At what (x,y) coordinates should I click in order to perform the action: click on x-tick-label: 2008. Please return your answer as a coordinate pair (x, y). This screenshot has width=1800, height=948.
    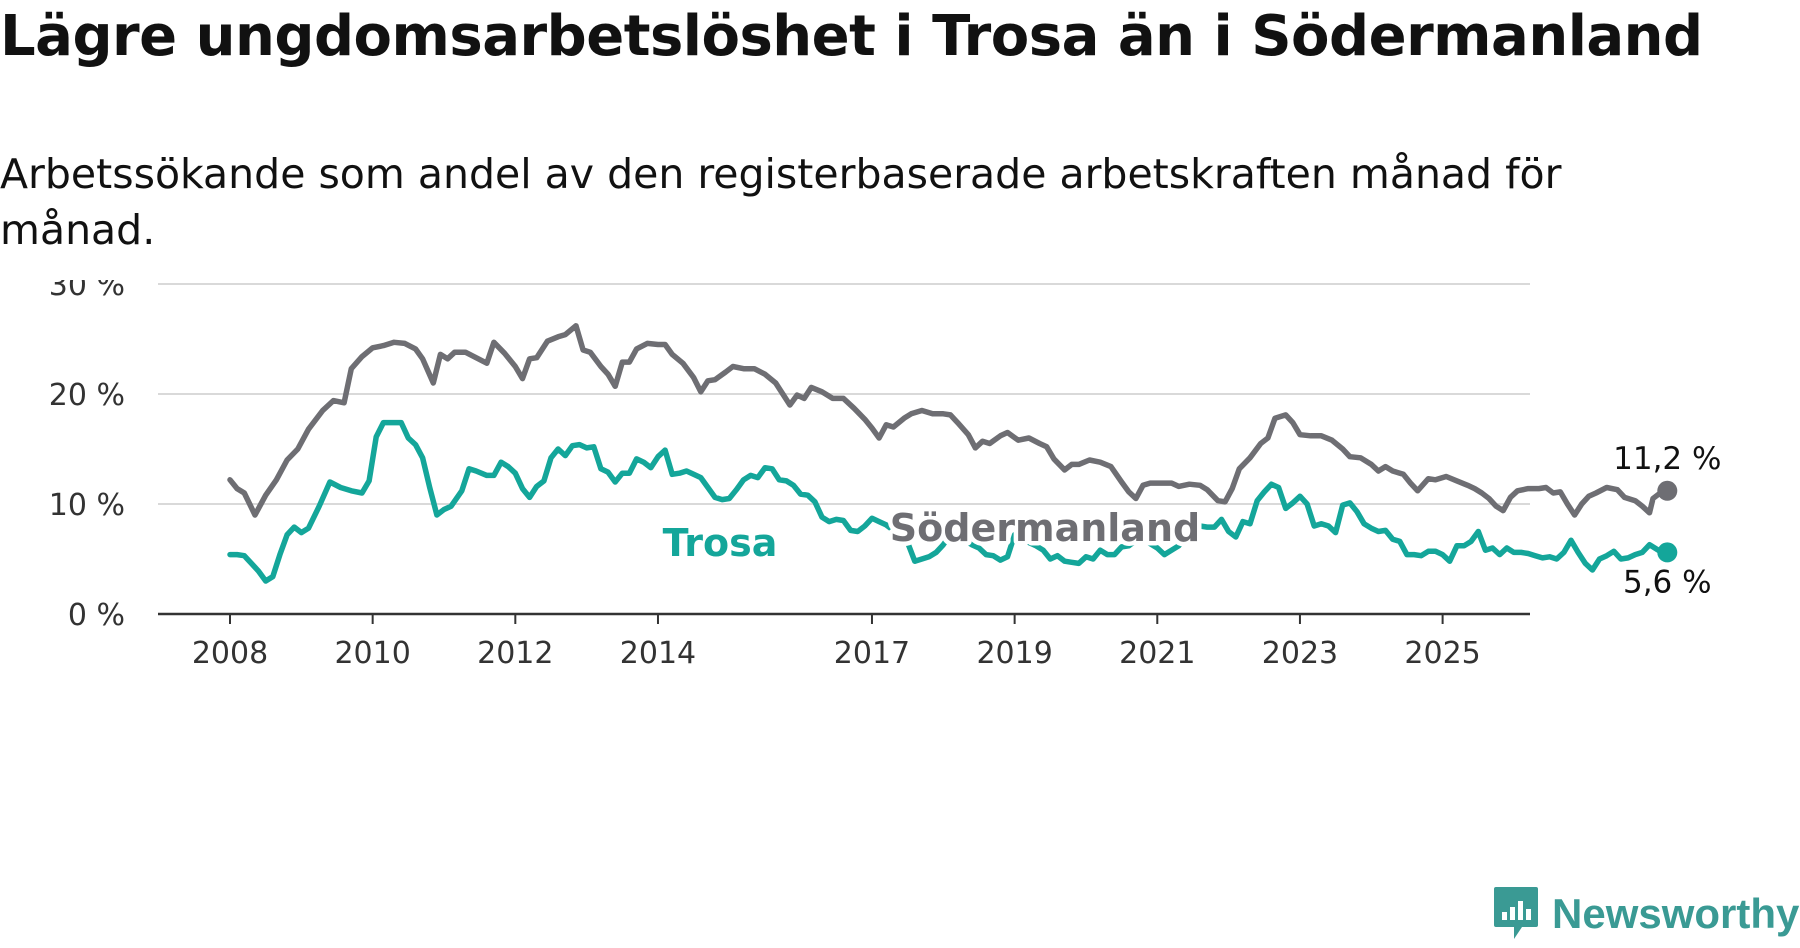
    Looking at the image, I should click on (230, 653).